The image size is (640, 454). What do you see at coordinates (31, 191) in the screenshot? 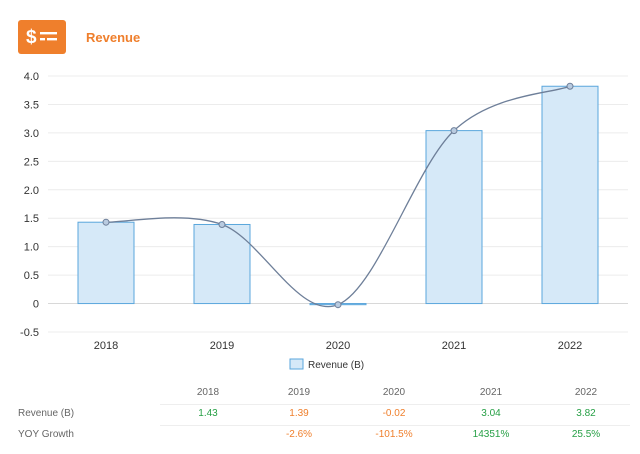
I see `y-tick-label: 2.0` at bounding box center [31, 191].